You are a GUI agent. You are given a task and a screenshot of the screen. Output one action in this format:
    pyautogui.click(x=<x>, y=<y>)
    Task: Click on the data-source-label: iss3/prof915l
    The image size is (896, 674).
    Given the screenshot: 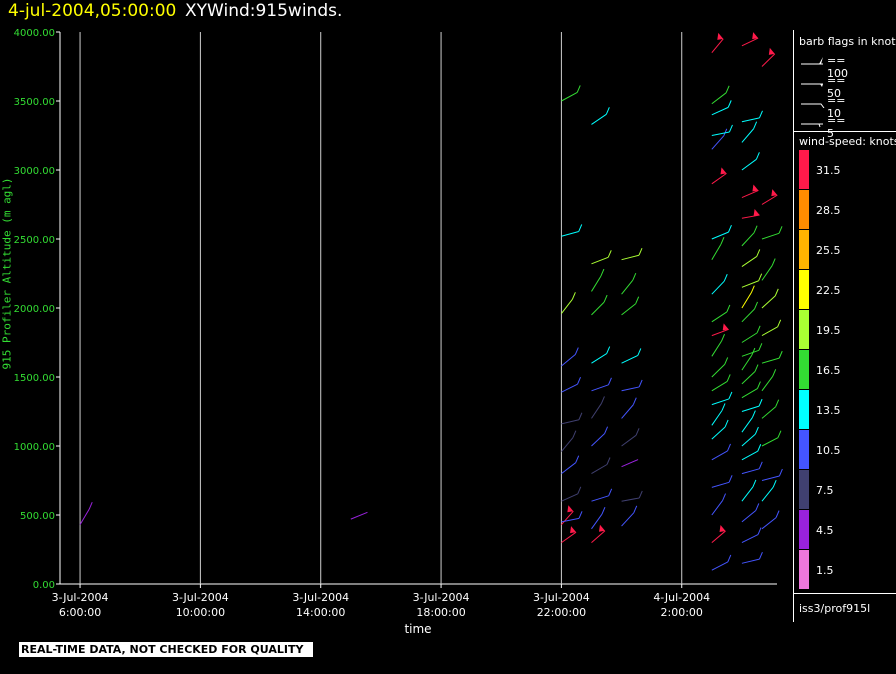 What is the action you would take?
    pyautogui.click(x=835, y=608)
    